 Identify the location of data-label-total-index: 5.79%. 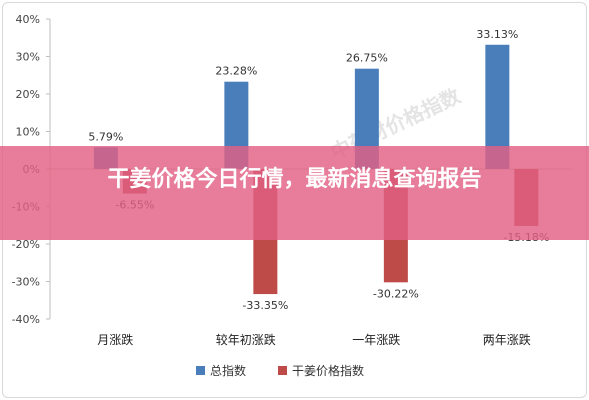
(105, 136).